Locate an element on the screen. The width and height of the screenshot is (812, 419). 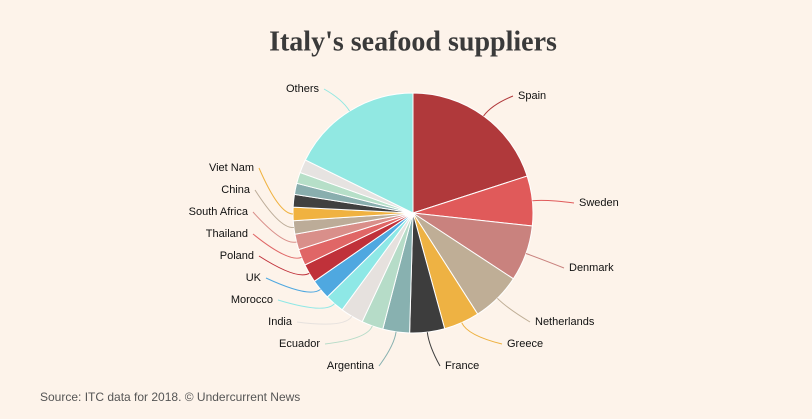
slice-label: Viet Nam is located at coordinates (231, 168).